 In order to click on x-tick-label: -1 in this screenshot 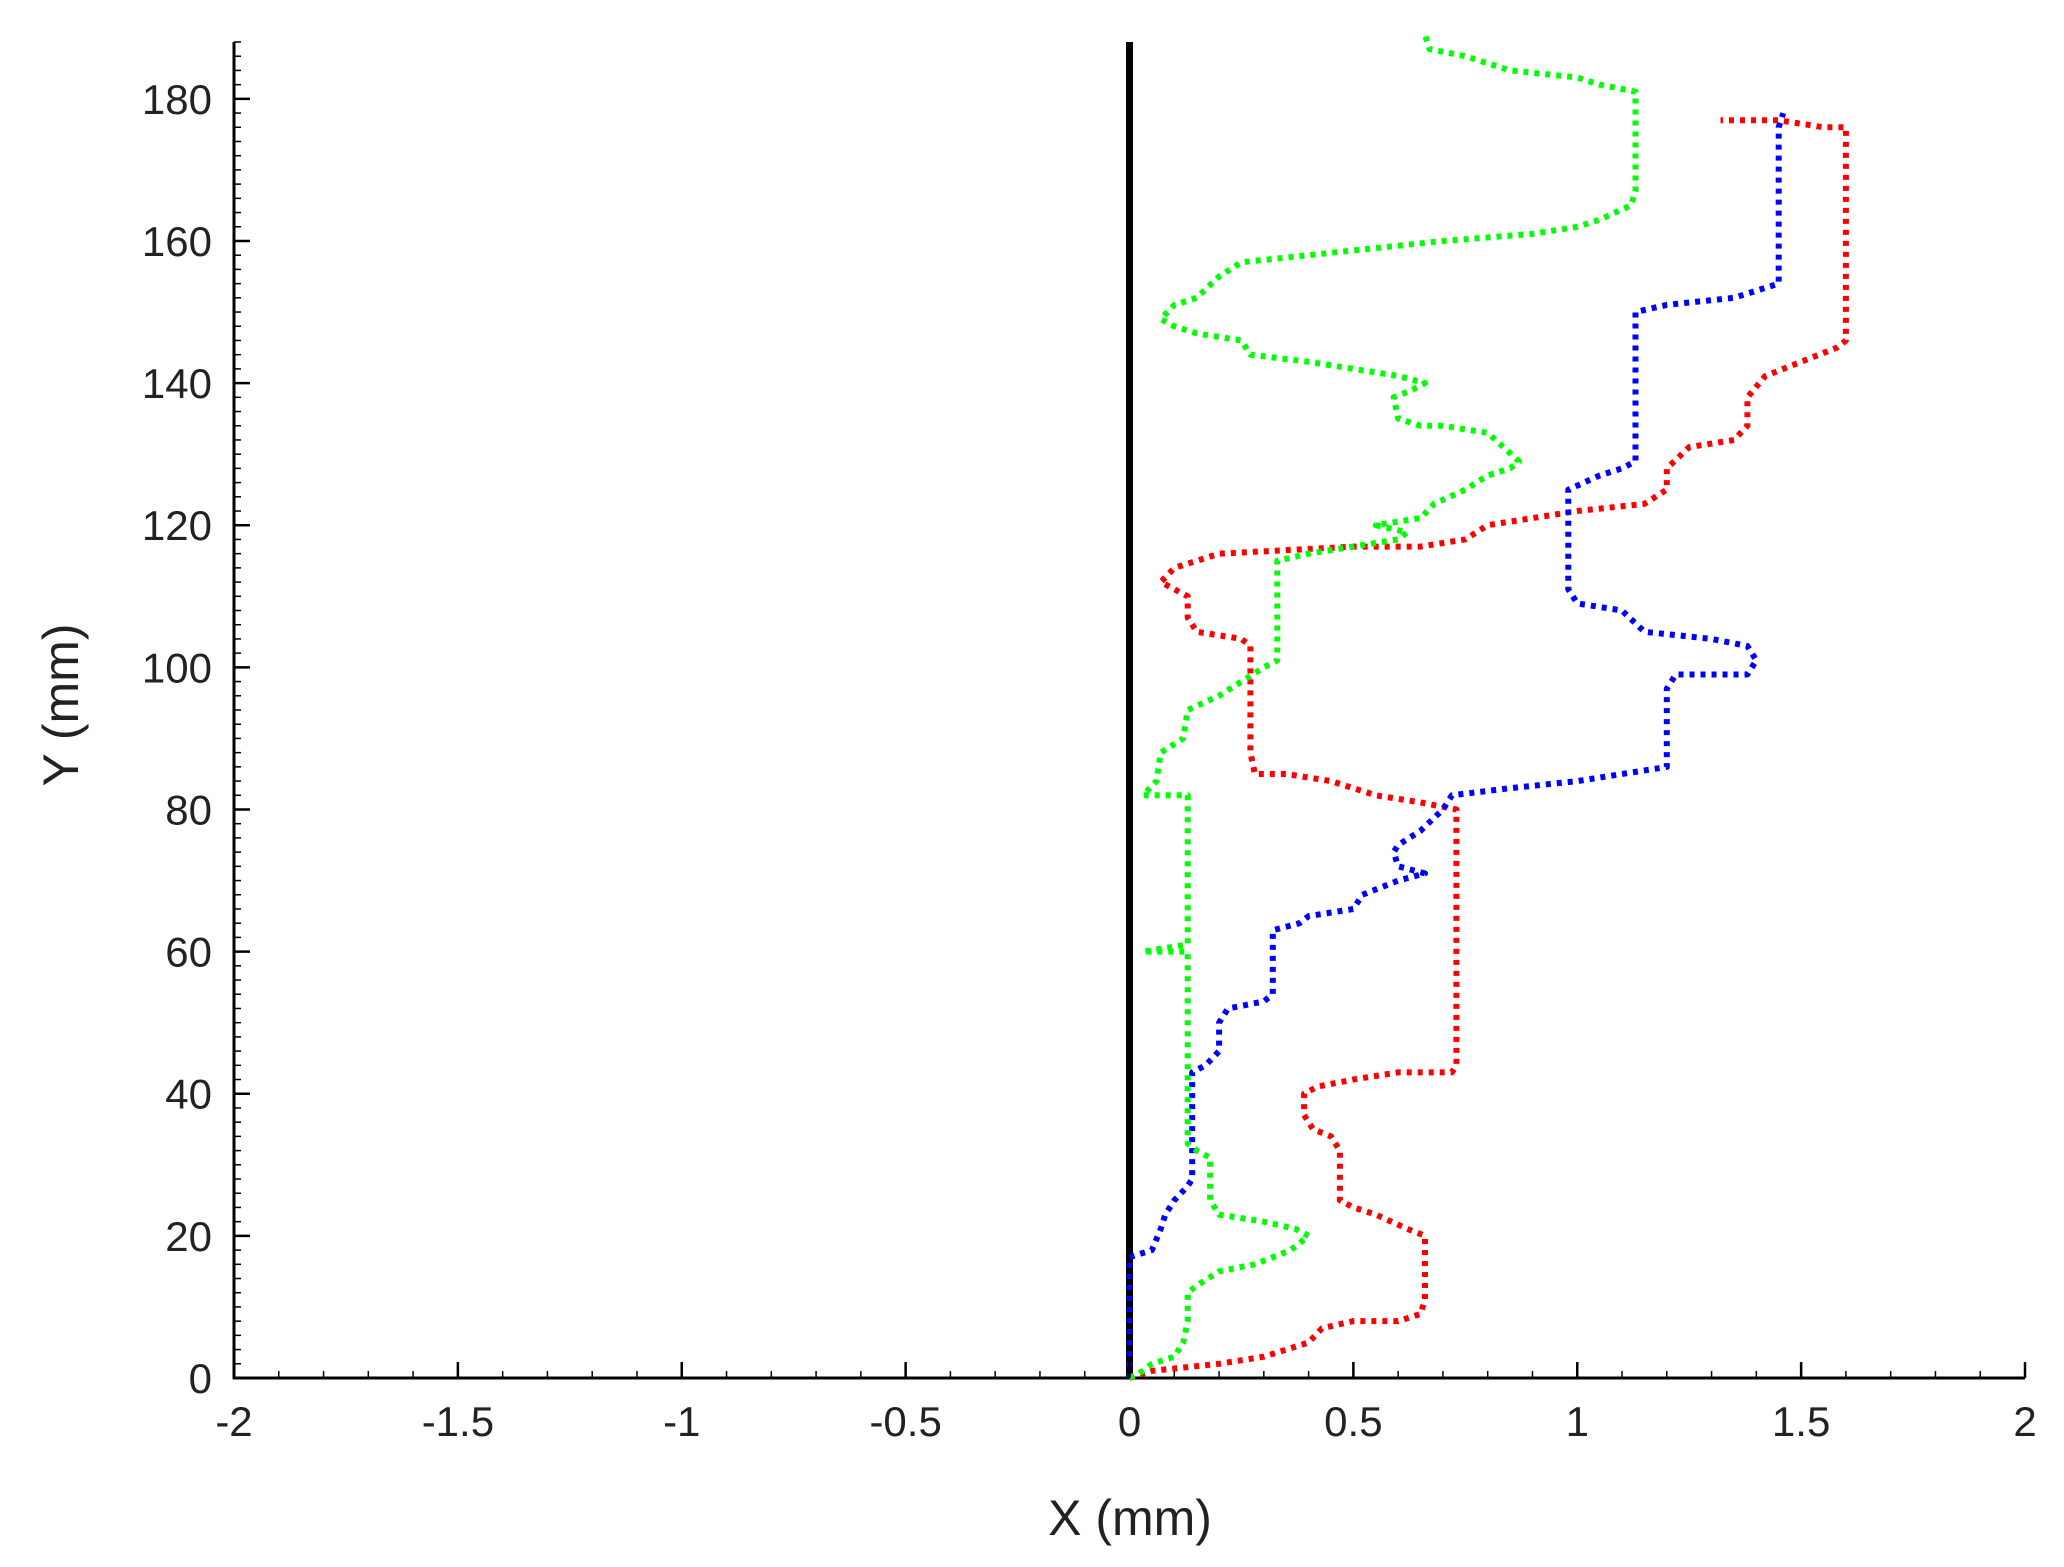, I will do `click(681, 1421)`.